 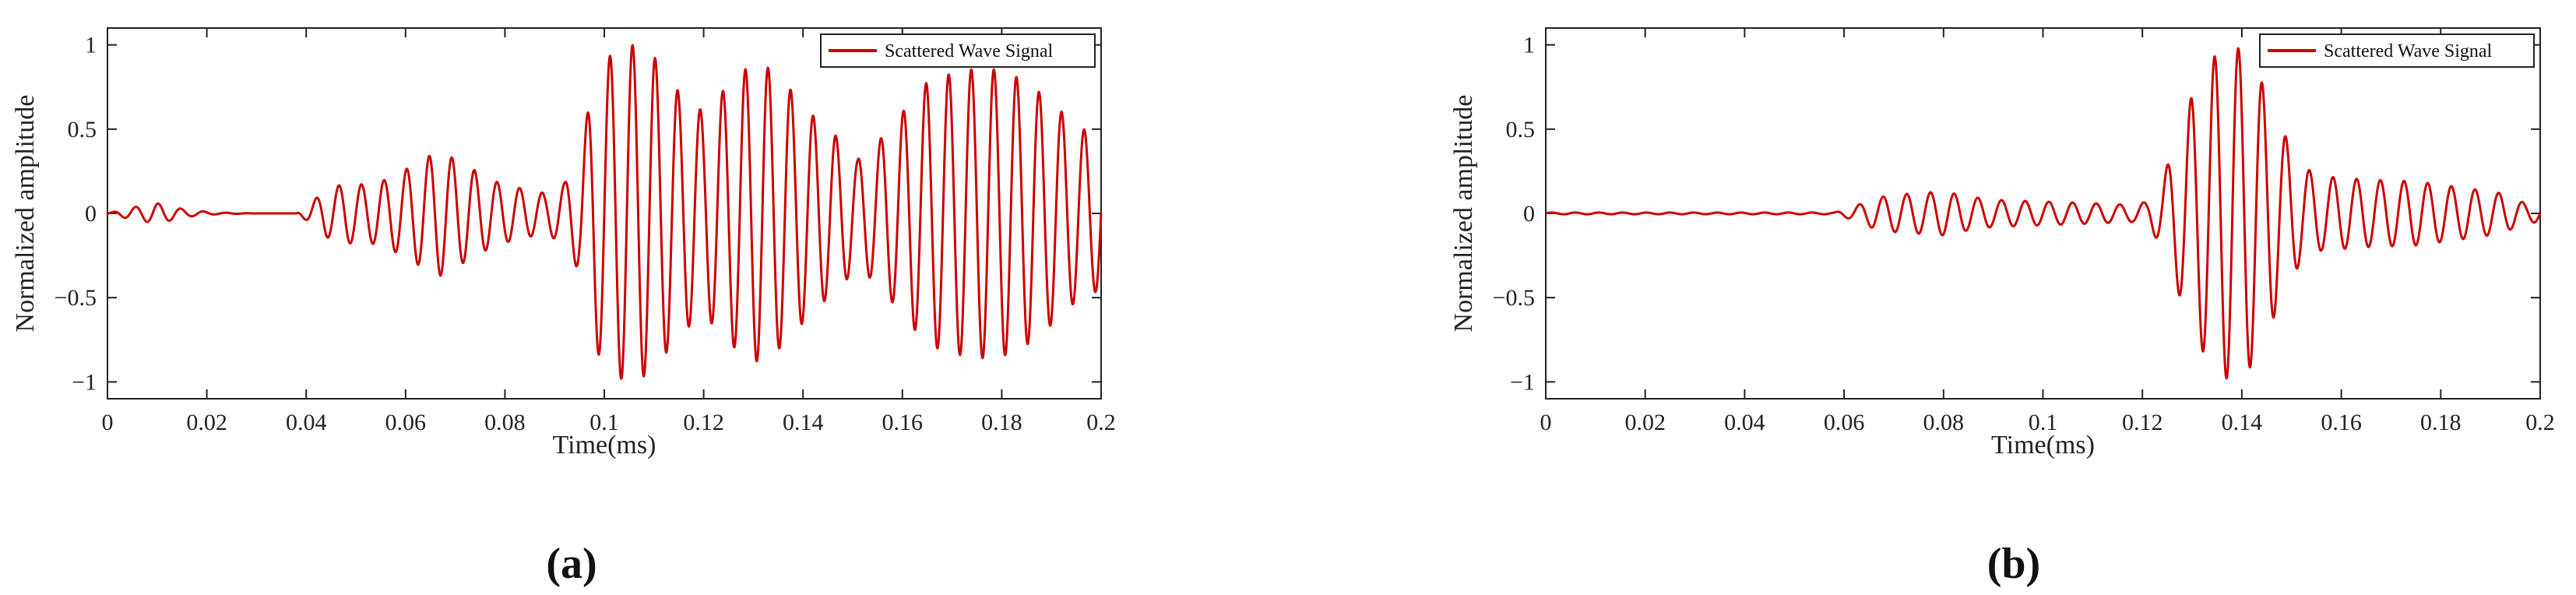 What do you see at coordinates (2013, 564) in the screenshot?
I see `panel-label: (b)` at bounding box center [2013, 564].